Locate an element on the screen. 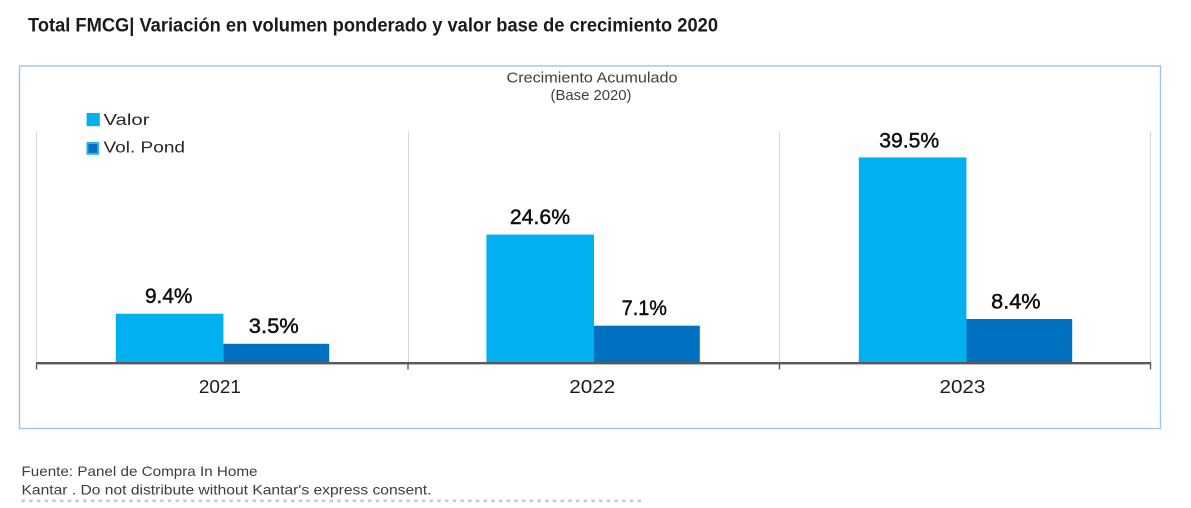 This screenshot has height=508, width=1191. svg-text: (Base 2020) is located at coordinates (591, 96).